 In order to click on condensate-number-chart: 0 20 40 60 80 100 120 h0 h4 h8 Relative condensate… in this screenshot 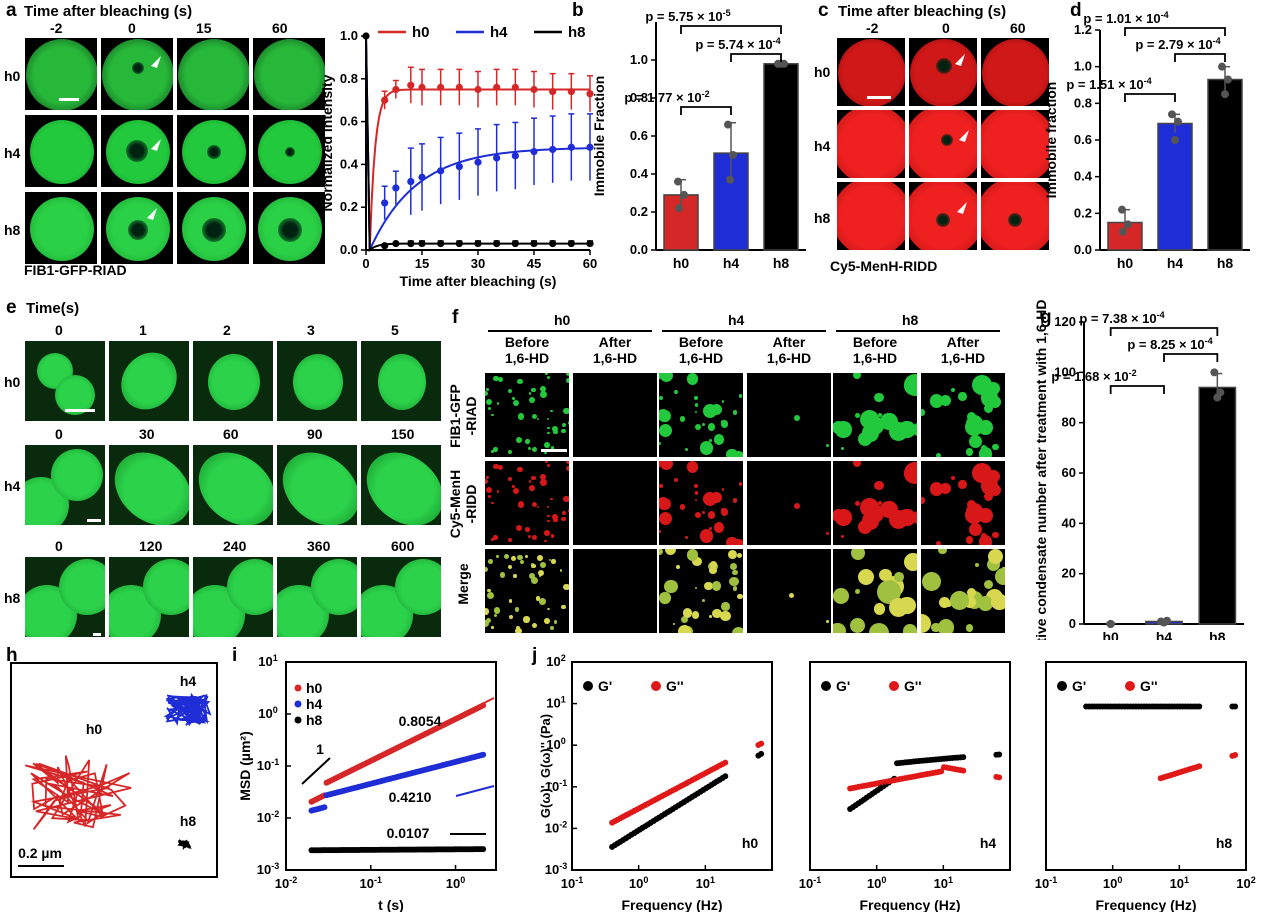, I will do `click(1138, 470)`.